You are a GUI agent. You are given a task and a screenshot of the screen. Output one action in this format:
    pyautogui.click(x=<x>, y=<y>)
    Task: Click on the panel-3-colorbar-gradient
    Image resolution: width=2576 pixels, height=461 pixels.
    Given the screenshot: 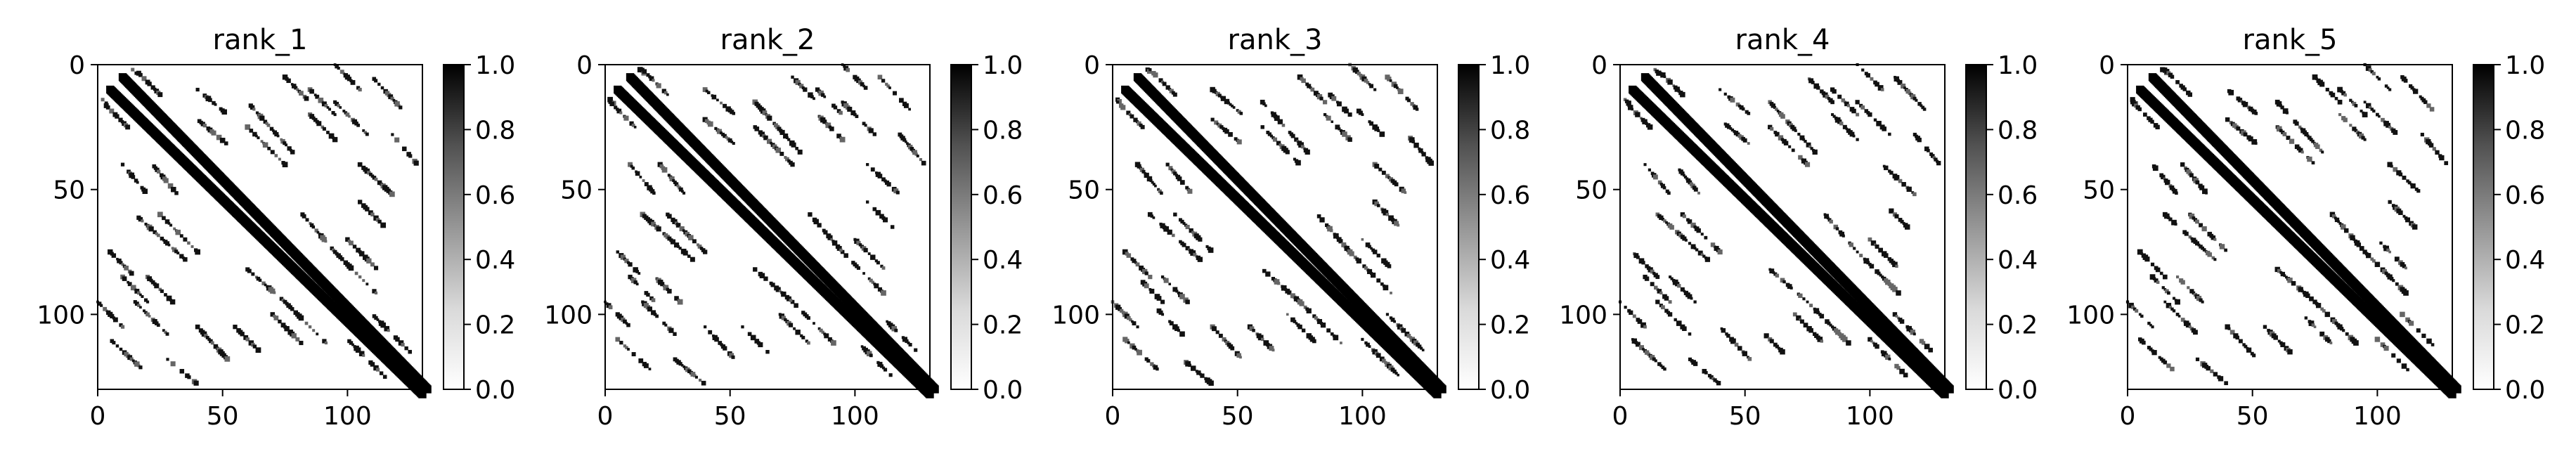 What is the action you would take?
    pyautogui.click(x=1469, y=227)
    